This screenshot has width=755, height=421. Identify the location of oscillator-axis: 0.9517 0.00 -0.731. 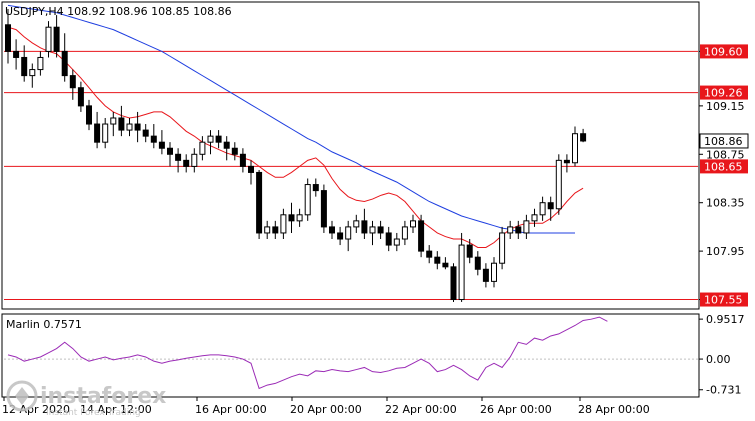
(722, 355).